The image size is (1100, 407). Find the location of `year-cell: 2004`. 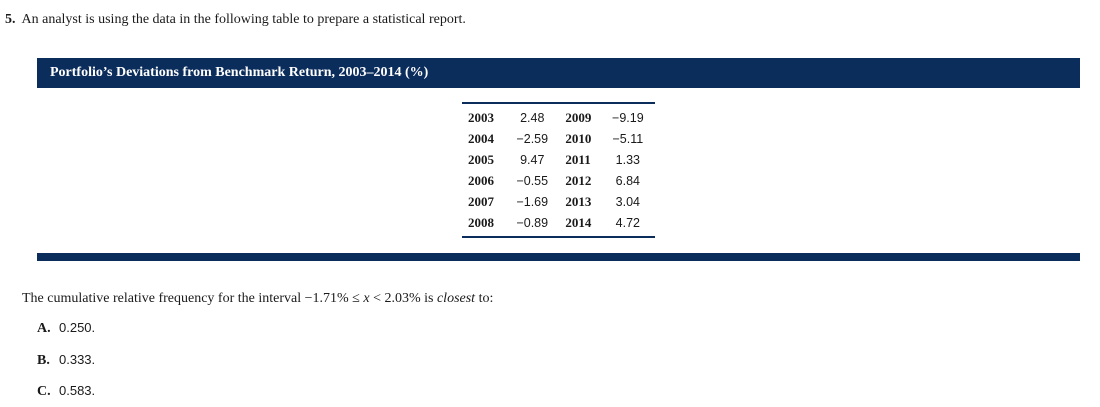

year-cell: 2004 is located at coordinates (481, 138).